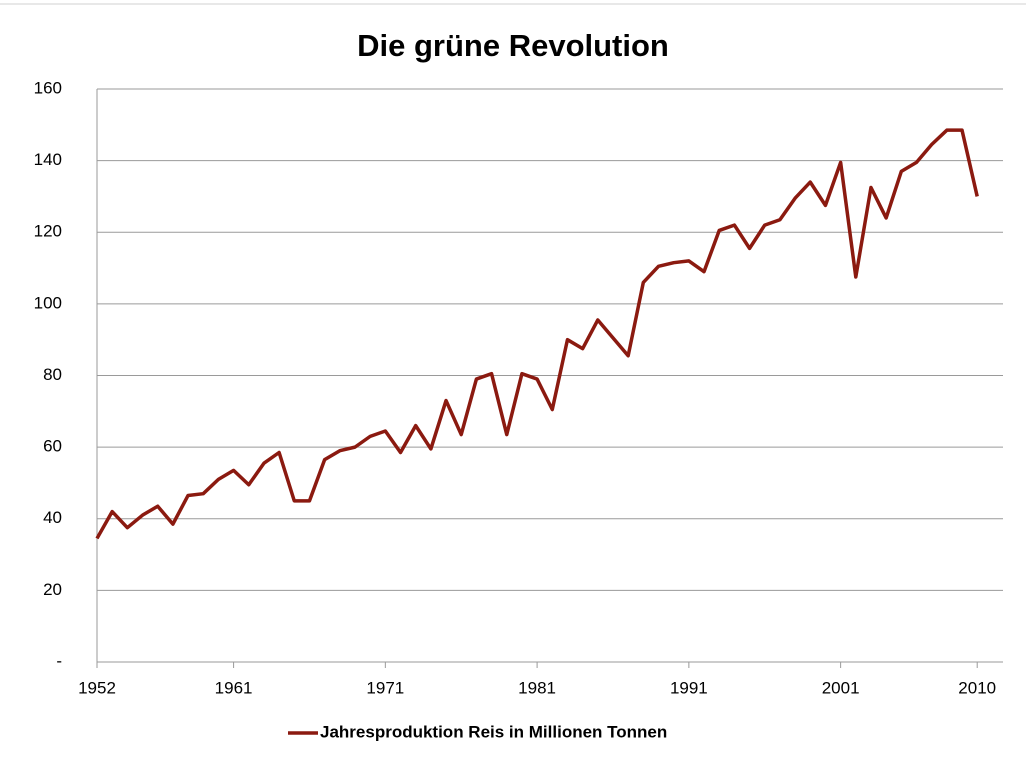 Image resolution: width=1026 pixels, height=758 pixels. Describe the element at coordinates (841, 687) in the screenshot. I see `x-tick-label: 2001` at that location.